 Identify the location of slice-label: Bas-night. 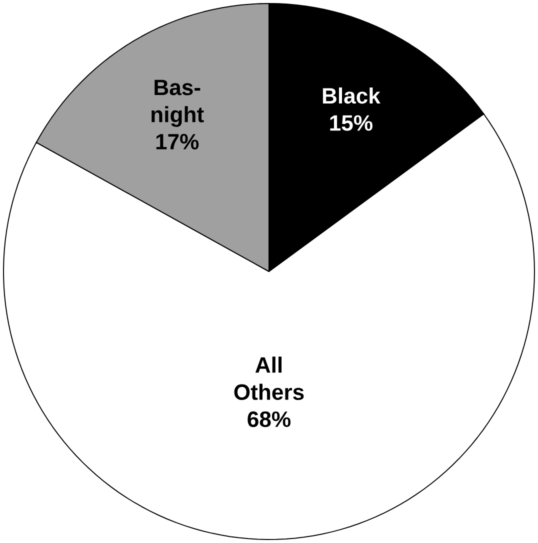
(178, 103).